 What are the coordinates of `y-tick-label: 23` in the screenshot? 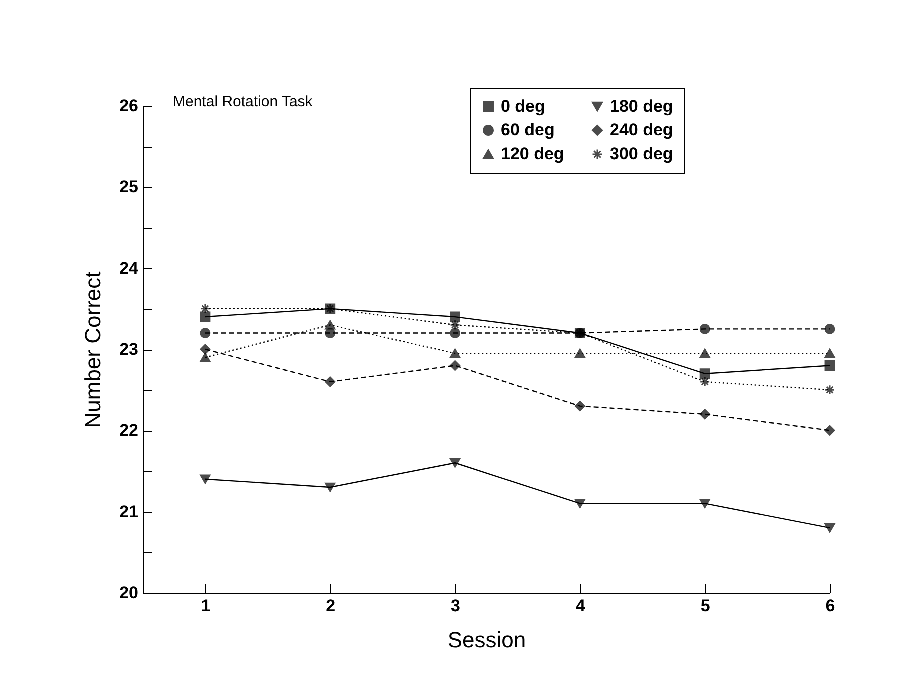 It's located at (129, 349).